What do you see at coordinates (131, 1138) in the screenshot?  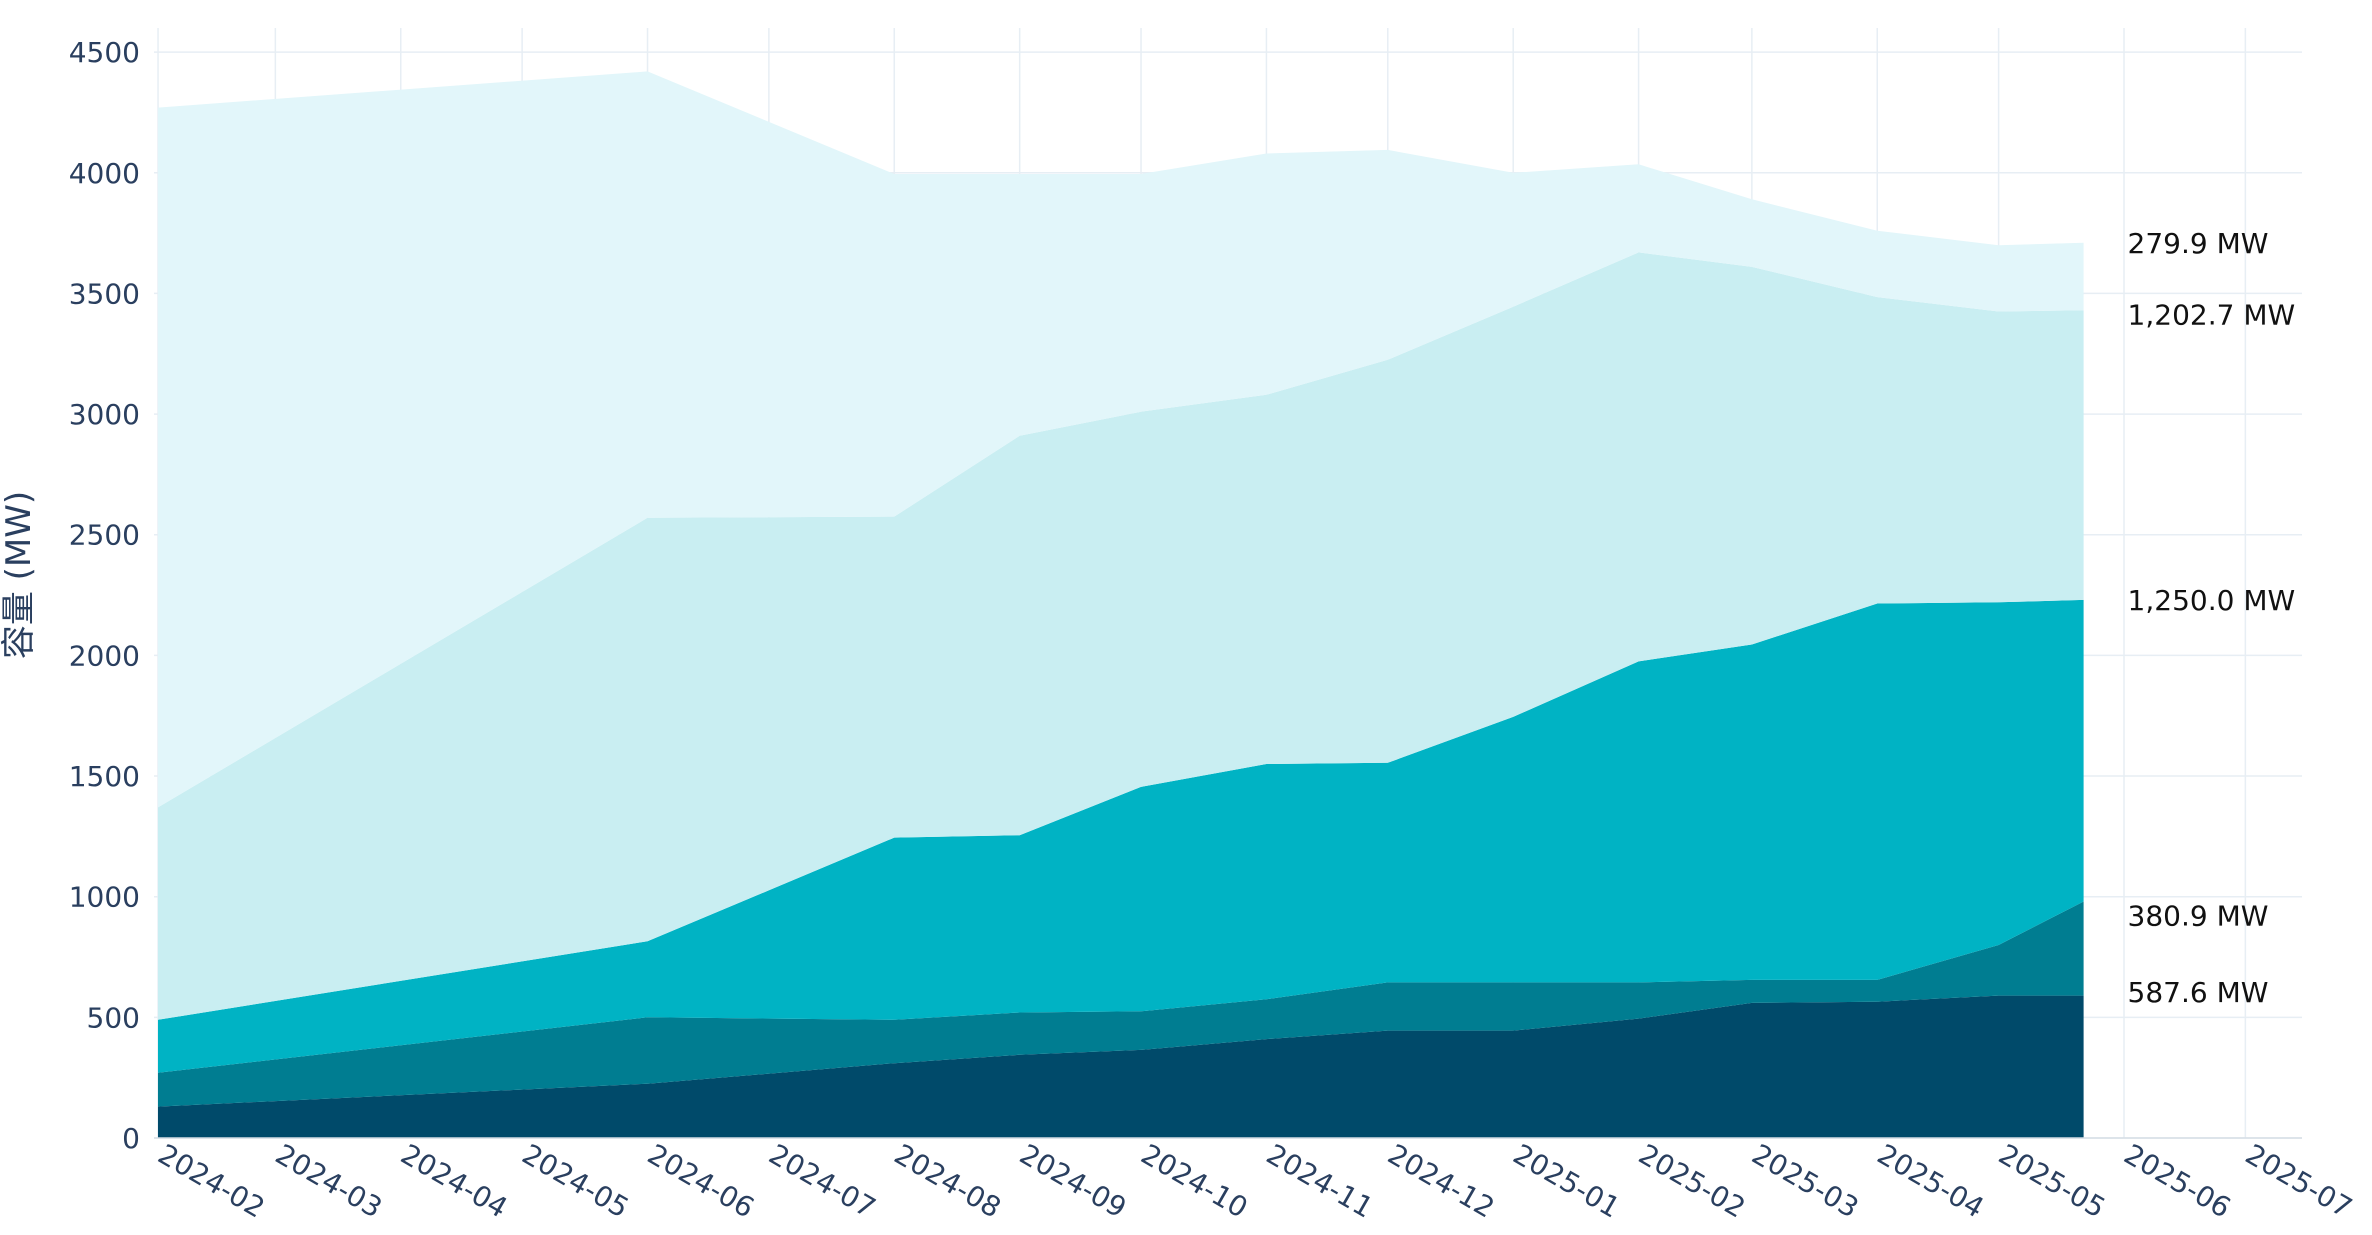 I see `y-tick-label: 0` at bounding box center [131, 1138].